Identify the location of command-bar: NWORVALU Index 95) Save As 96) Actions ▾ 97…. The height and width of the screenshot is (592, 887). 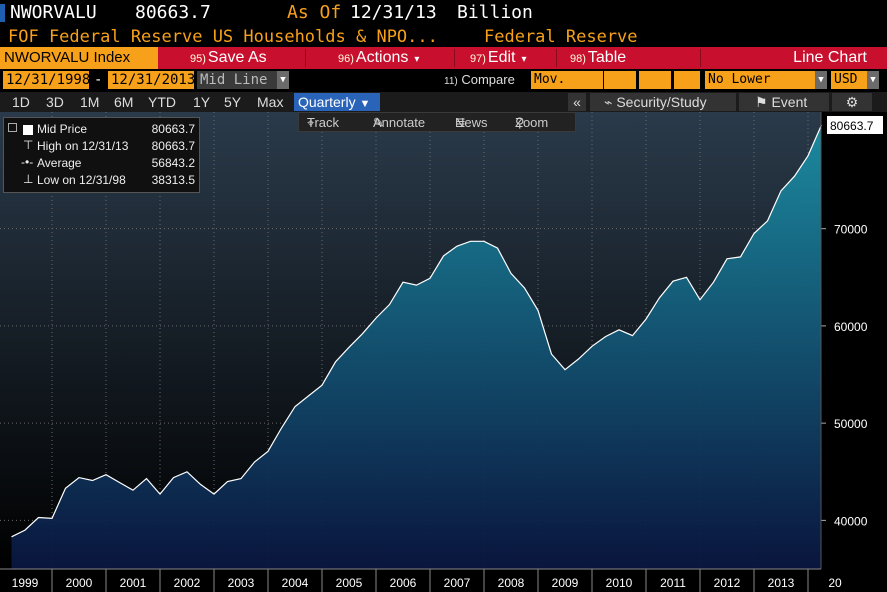
(443, 58).